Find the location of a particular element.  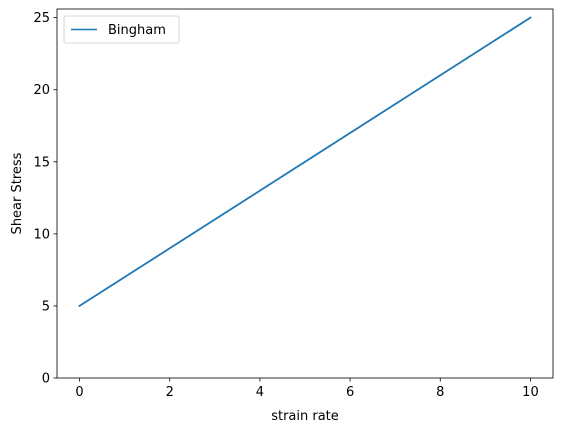

y-tick-label: 25 is located at coordinates (41, 18).